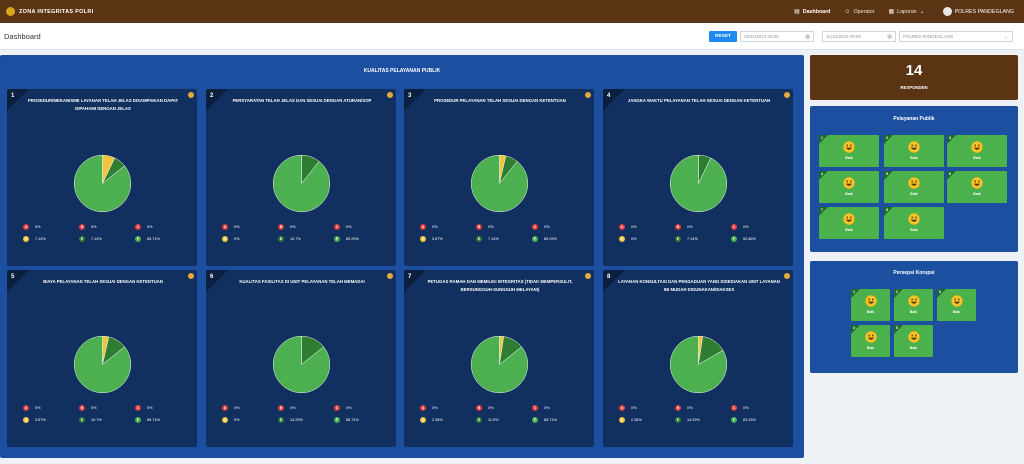  What do you see at coordinates (978, 11) in the screenshot?
I see `user-menu: POLRES PANDEGLANG` at bounding box center [978, 11].